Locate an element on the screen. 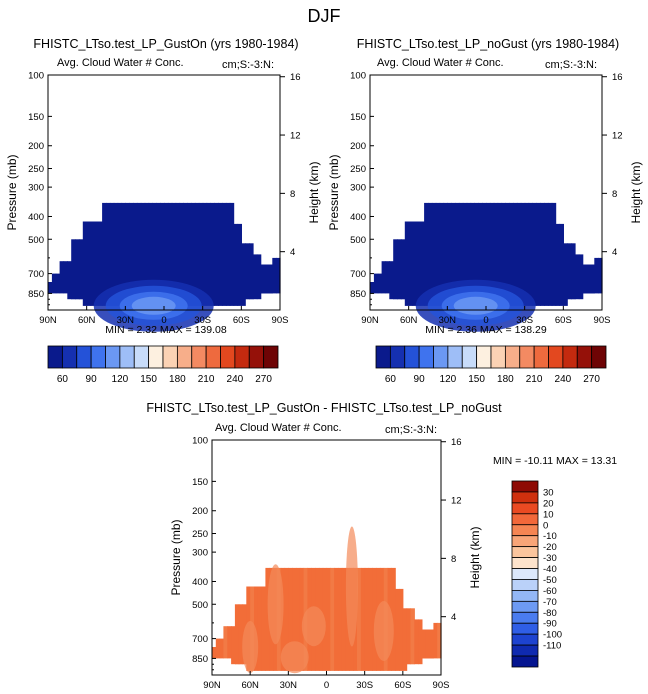 The width and height of the screenshot is (648, 694). x-tick-label: 60S is located at coordinates (402, 685).